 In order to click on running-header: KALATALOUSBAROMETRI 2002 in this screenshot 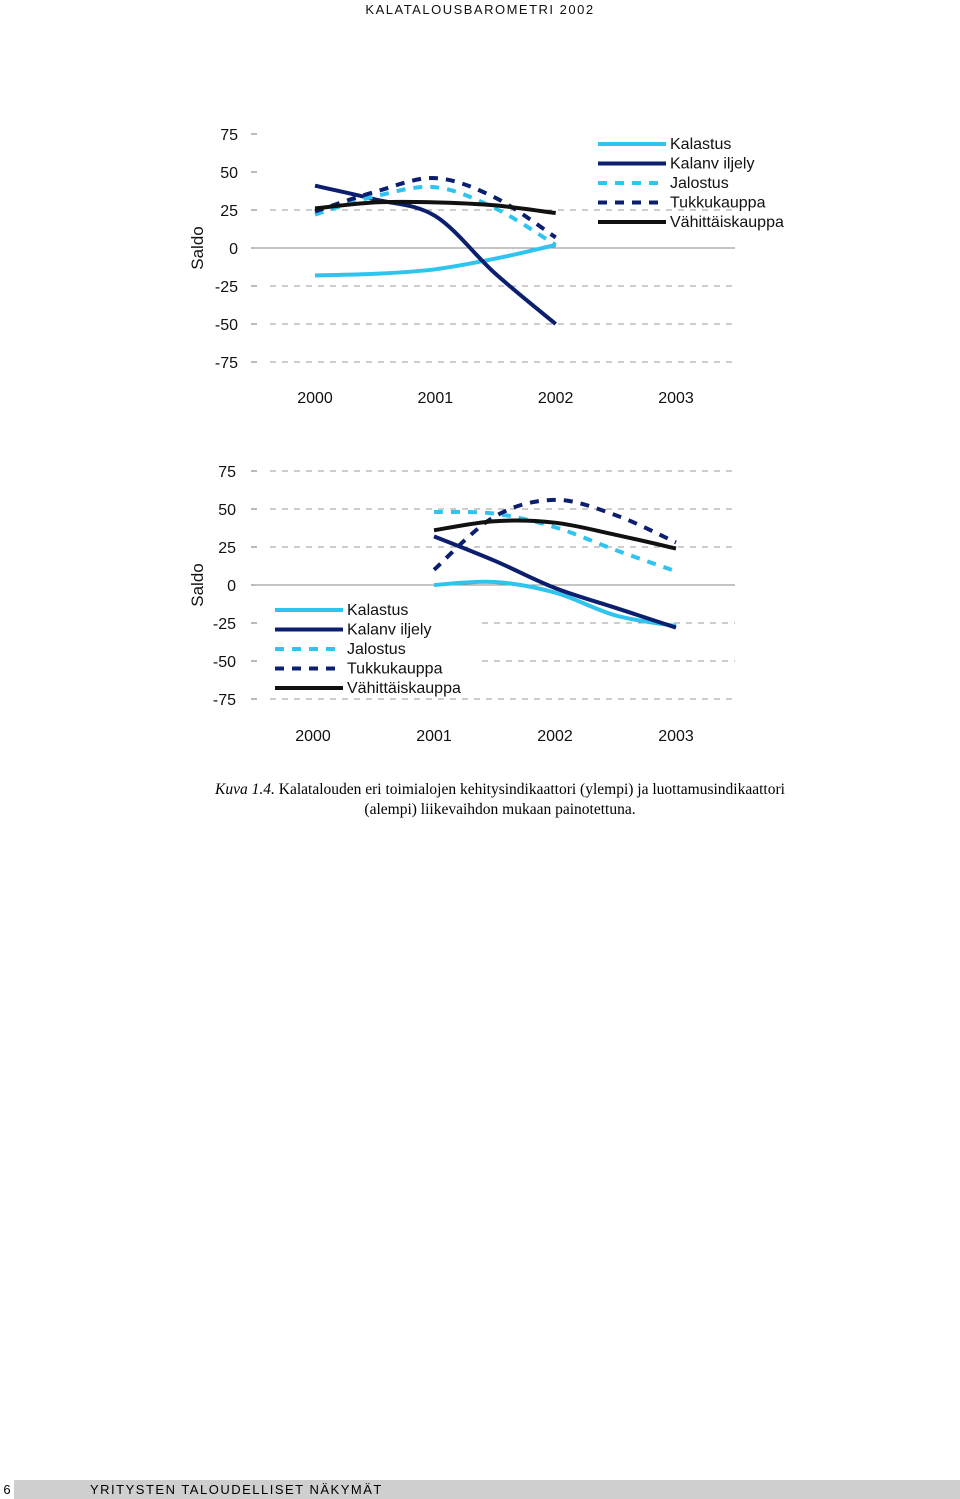, I will do `click(480, 9)`.